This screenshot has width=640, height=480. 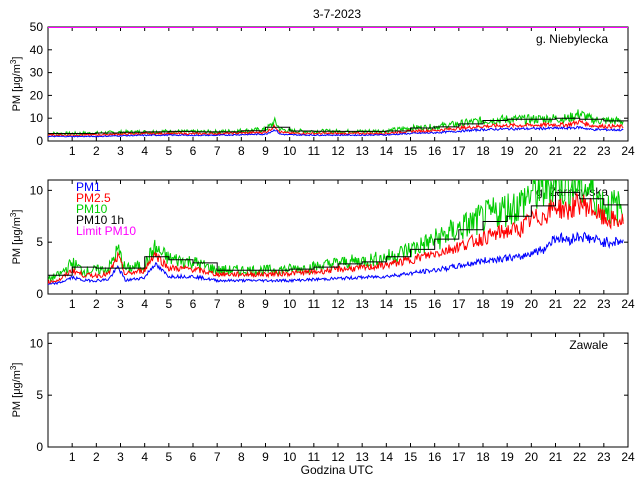 I want to click on y-tick-label: 20, so click(x=37, y=95).